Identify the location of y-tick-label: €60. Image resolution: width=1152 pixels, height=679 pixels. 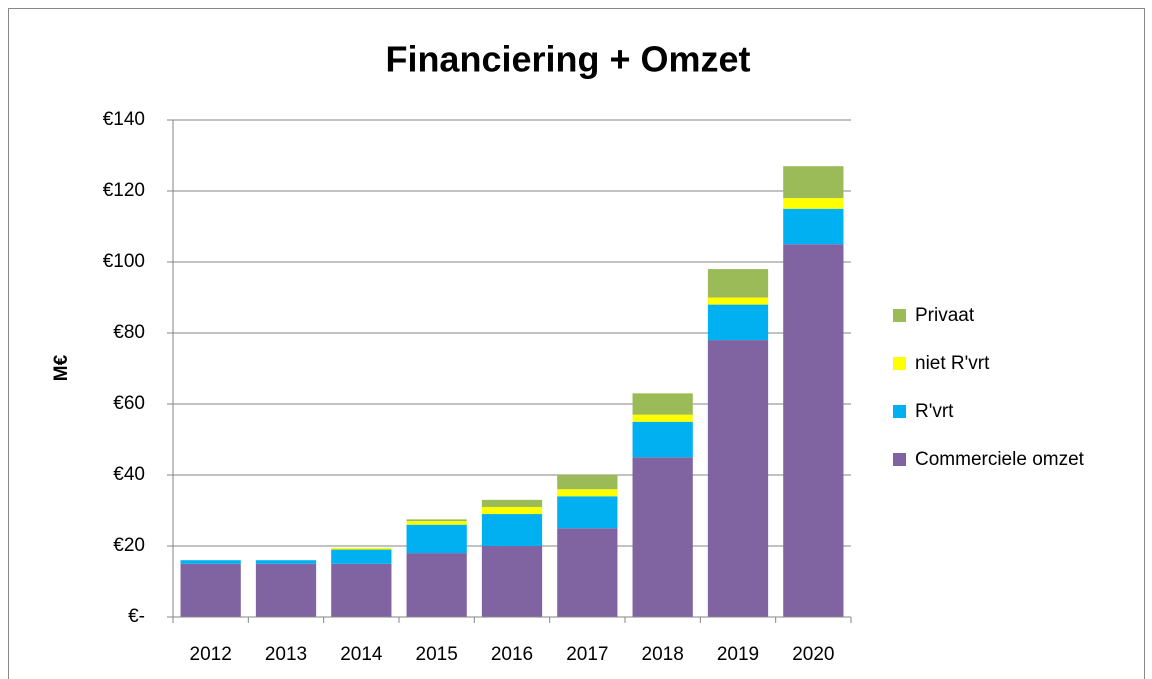
(129, 403).